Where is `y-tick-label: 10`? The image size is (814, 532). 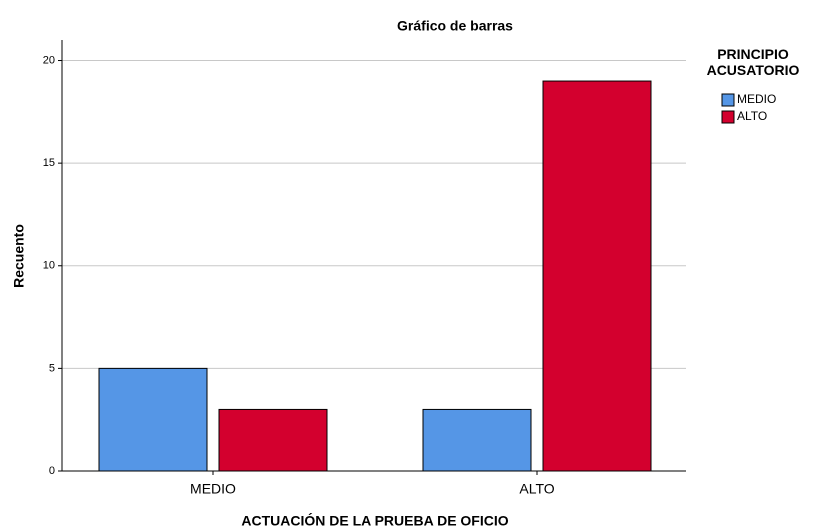
y-tick-label: 10 is located at coordinates (49, 266).